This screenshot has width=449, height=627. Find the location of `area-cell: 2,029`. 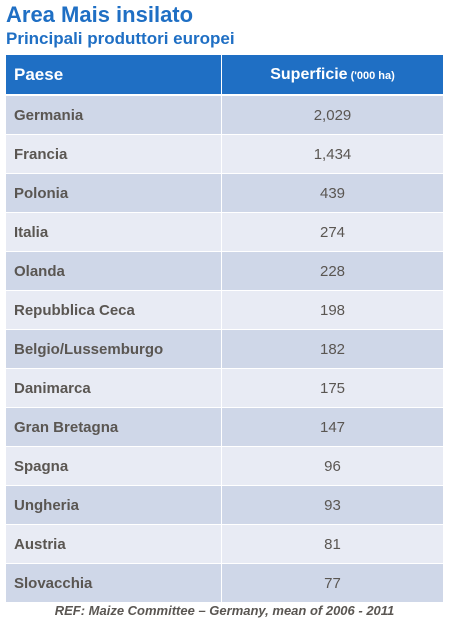

area-cell: 2,029 is located at coordinates (332, 115).